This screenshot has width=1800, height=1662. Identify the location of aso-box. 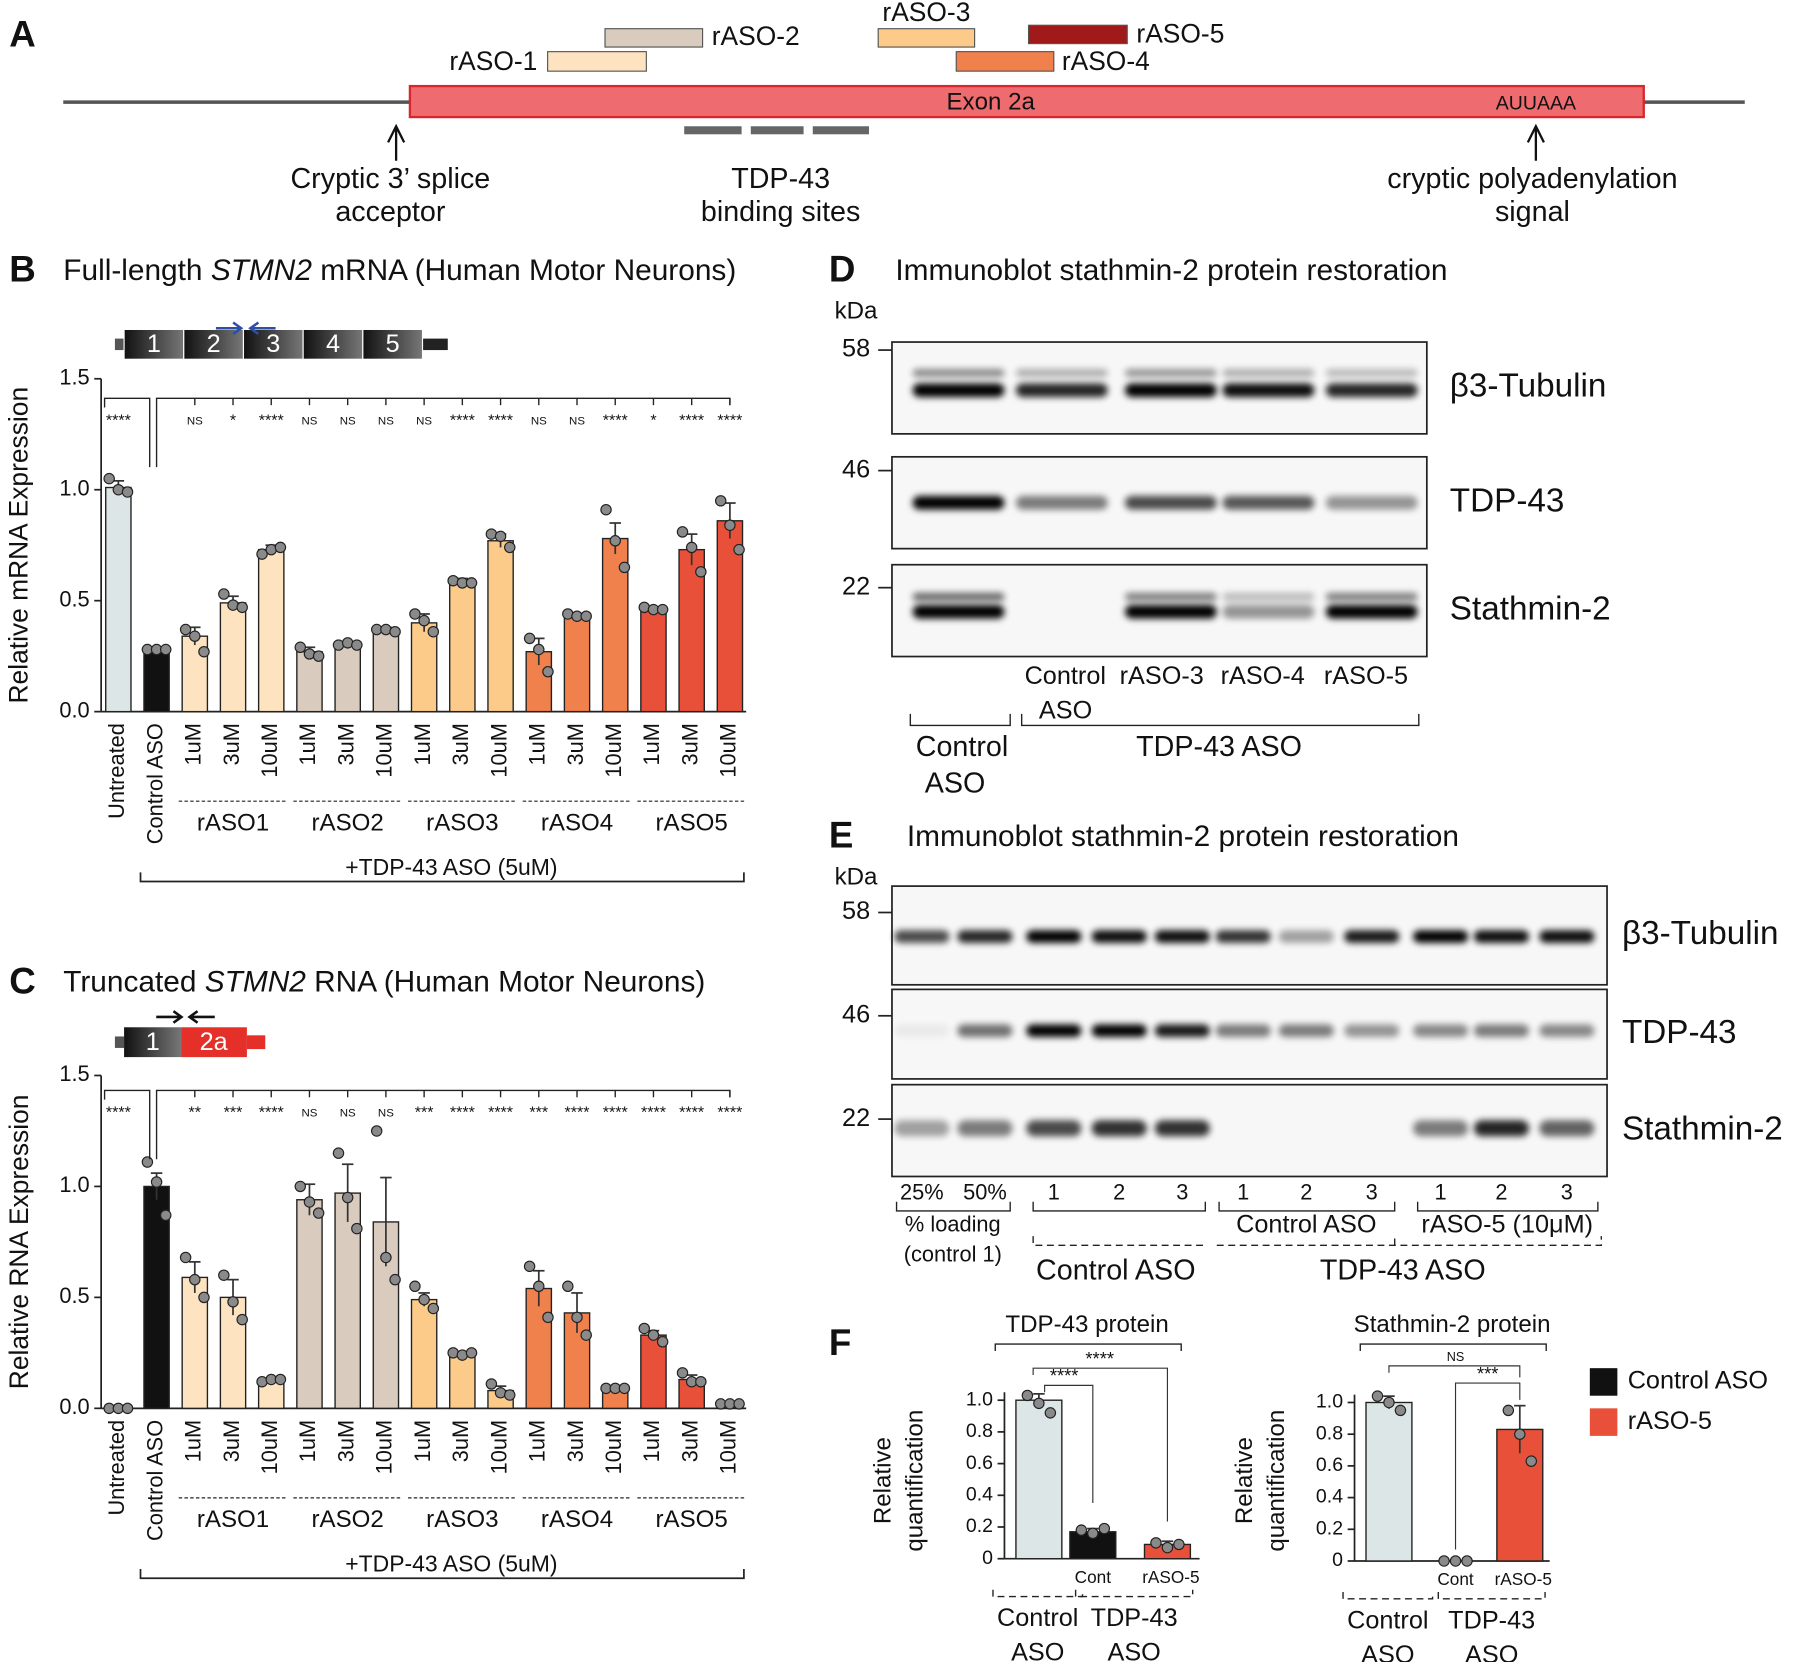
(597, 61).